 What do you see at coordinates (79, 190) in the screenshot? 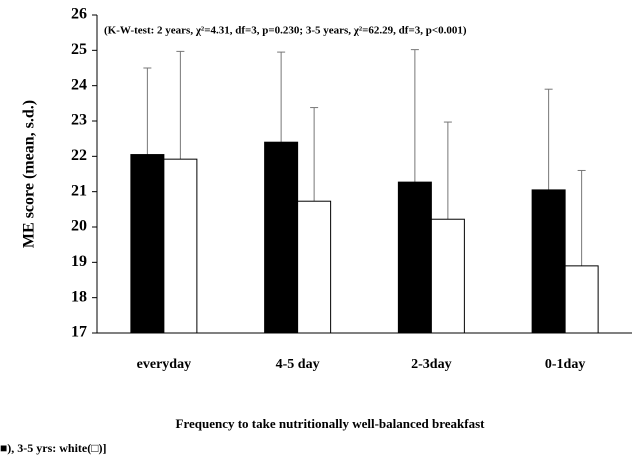
I see `y-tick-label: 21` at bounding box center [79, 190].